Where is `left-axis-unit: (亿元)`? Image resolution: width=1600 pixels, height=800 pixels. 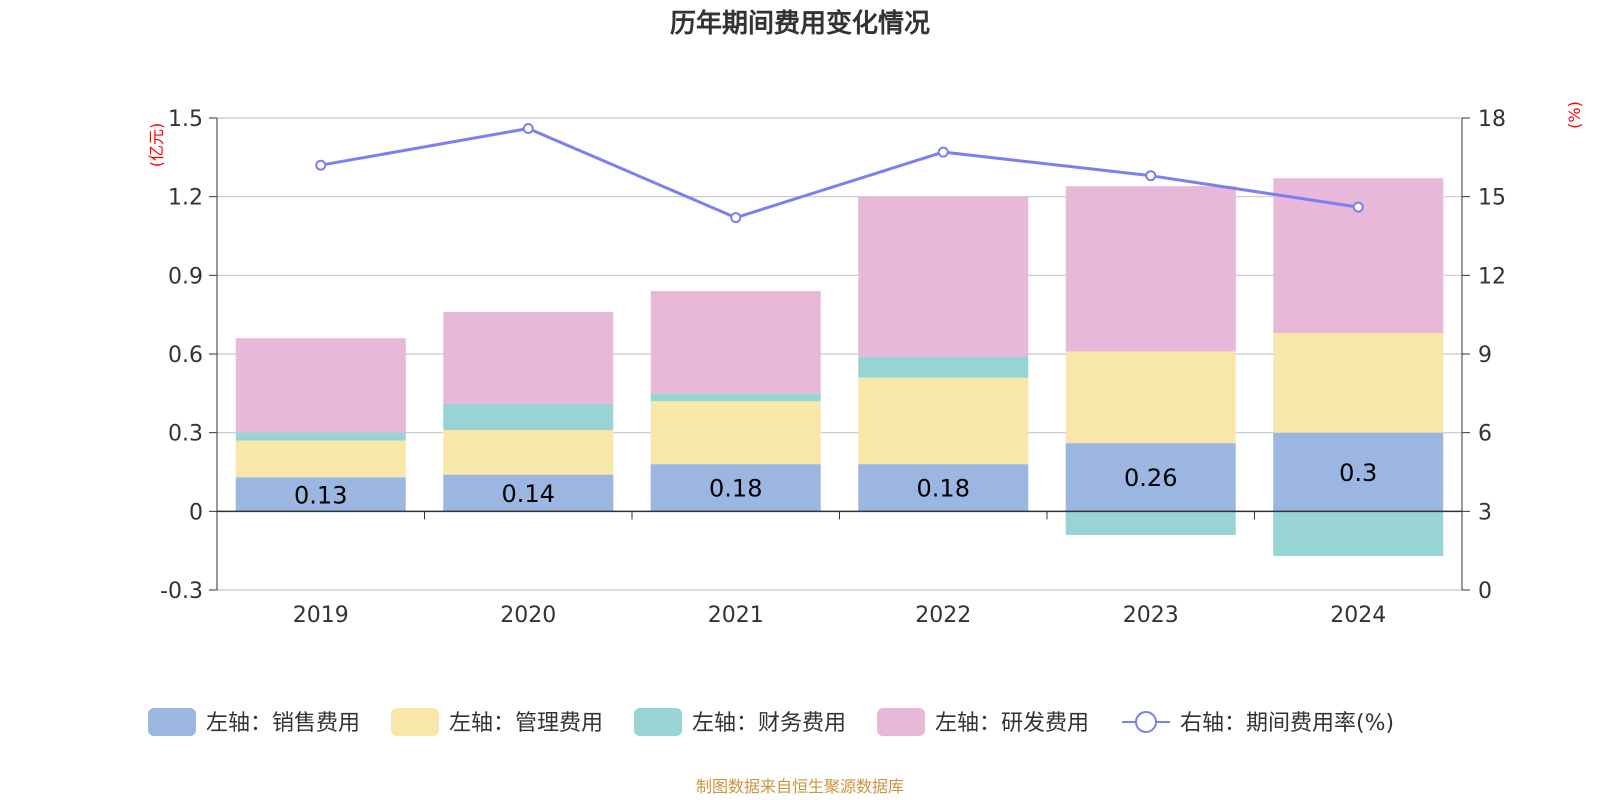 left-axis-unit: (亿元) is located at coordinates (156, 145).